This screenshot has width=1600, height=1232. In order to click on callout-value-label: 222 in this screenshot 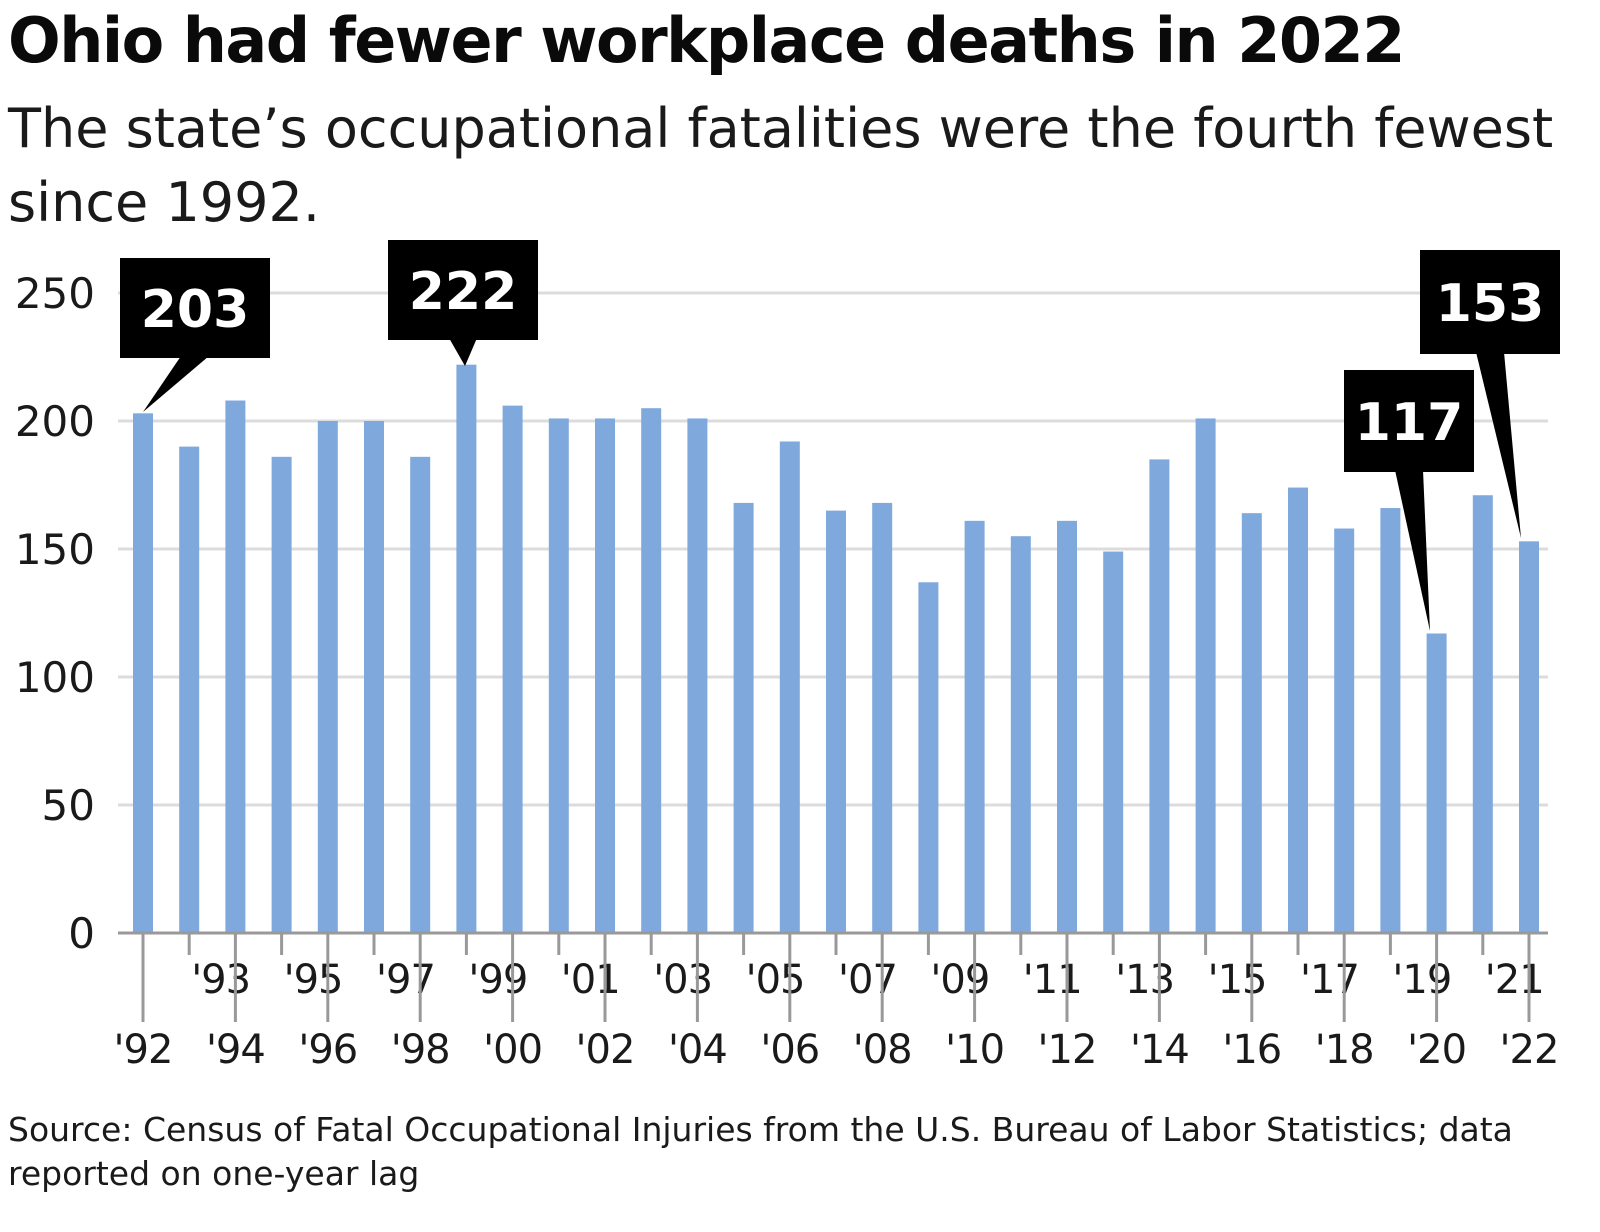, I will do `click(463, 292)`.